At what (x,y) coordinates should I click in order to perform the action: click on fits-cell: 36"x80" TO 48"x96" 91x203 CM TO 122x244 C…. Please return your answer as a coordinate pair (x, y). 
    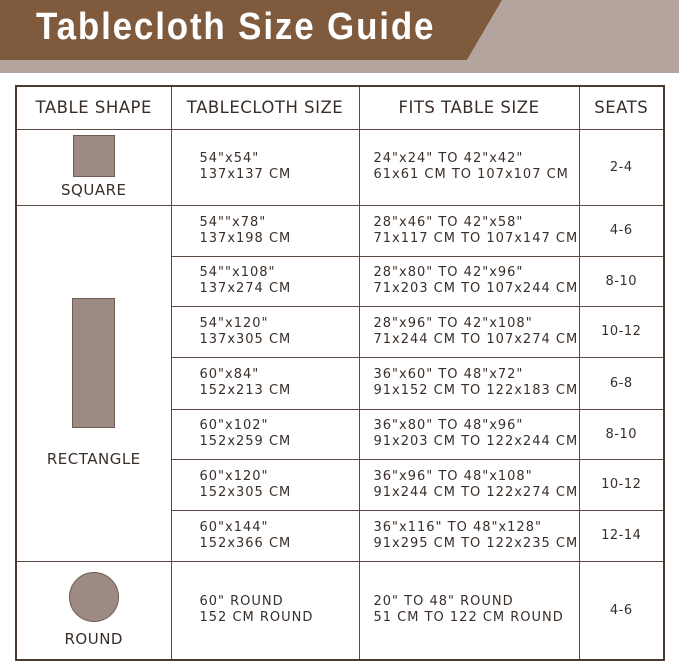
    Looking at the image, I should click on (469, 434).